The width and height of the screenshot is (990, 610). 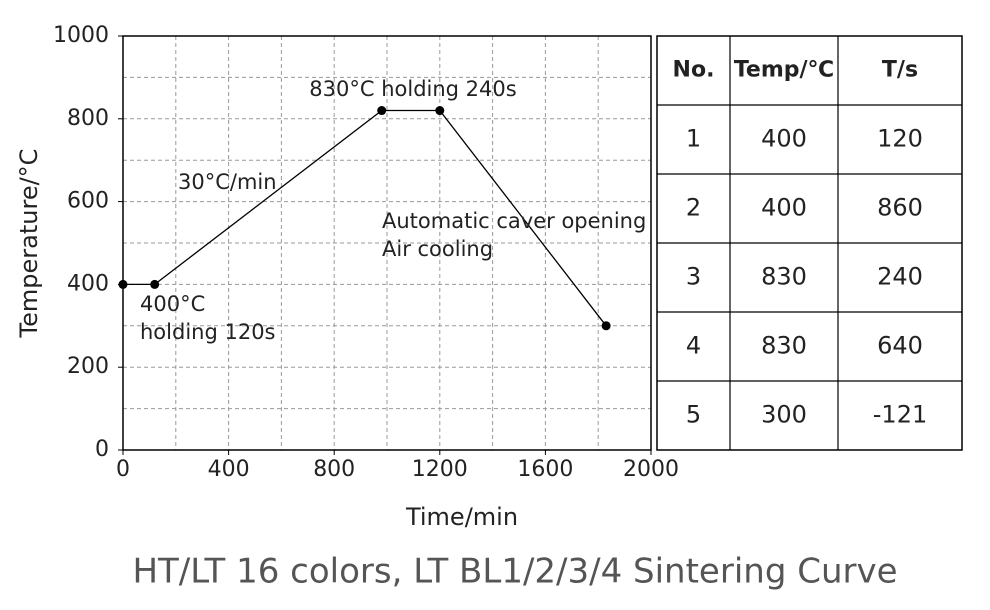 What do you see at coordinates (693, 346) in the screenshot?
I see `table-cell: 4` at bounding box center [693, 346].